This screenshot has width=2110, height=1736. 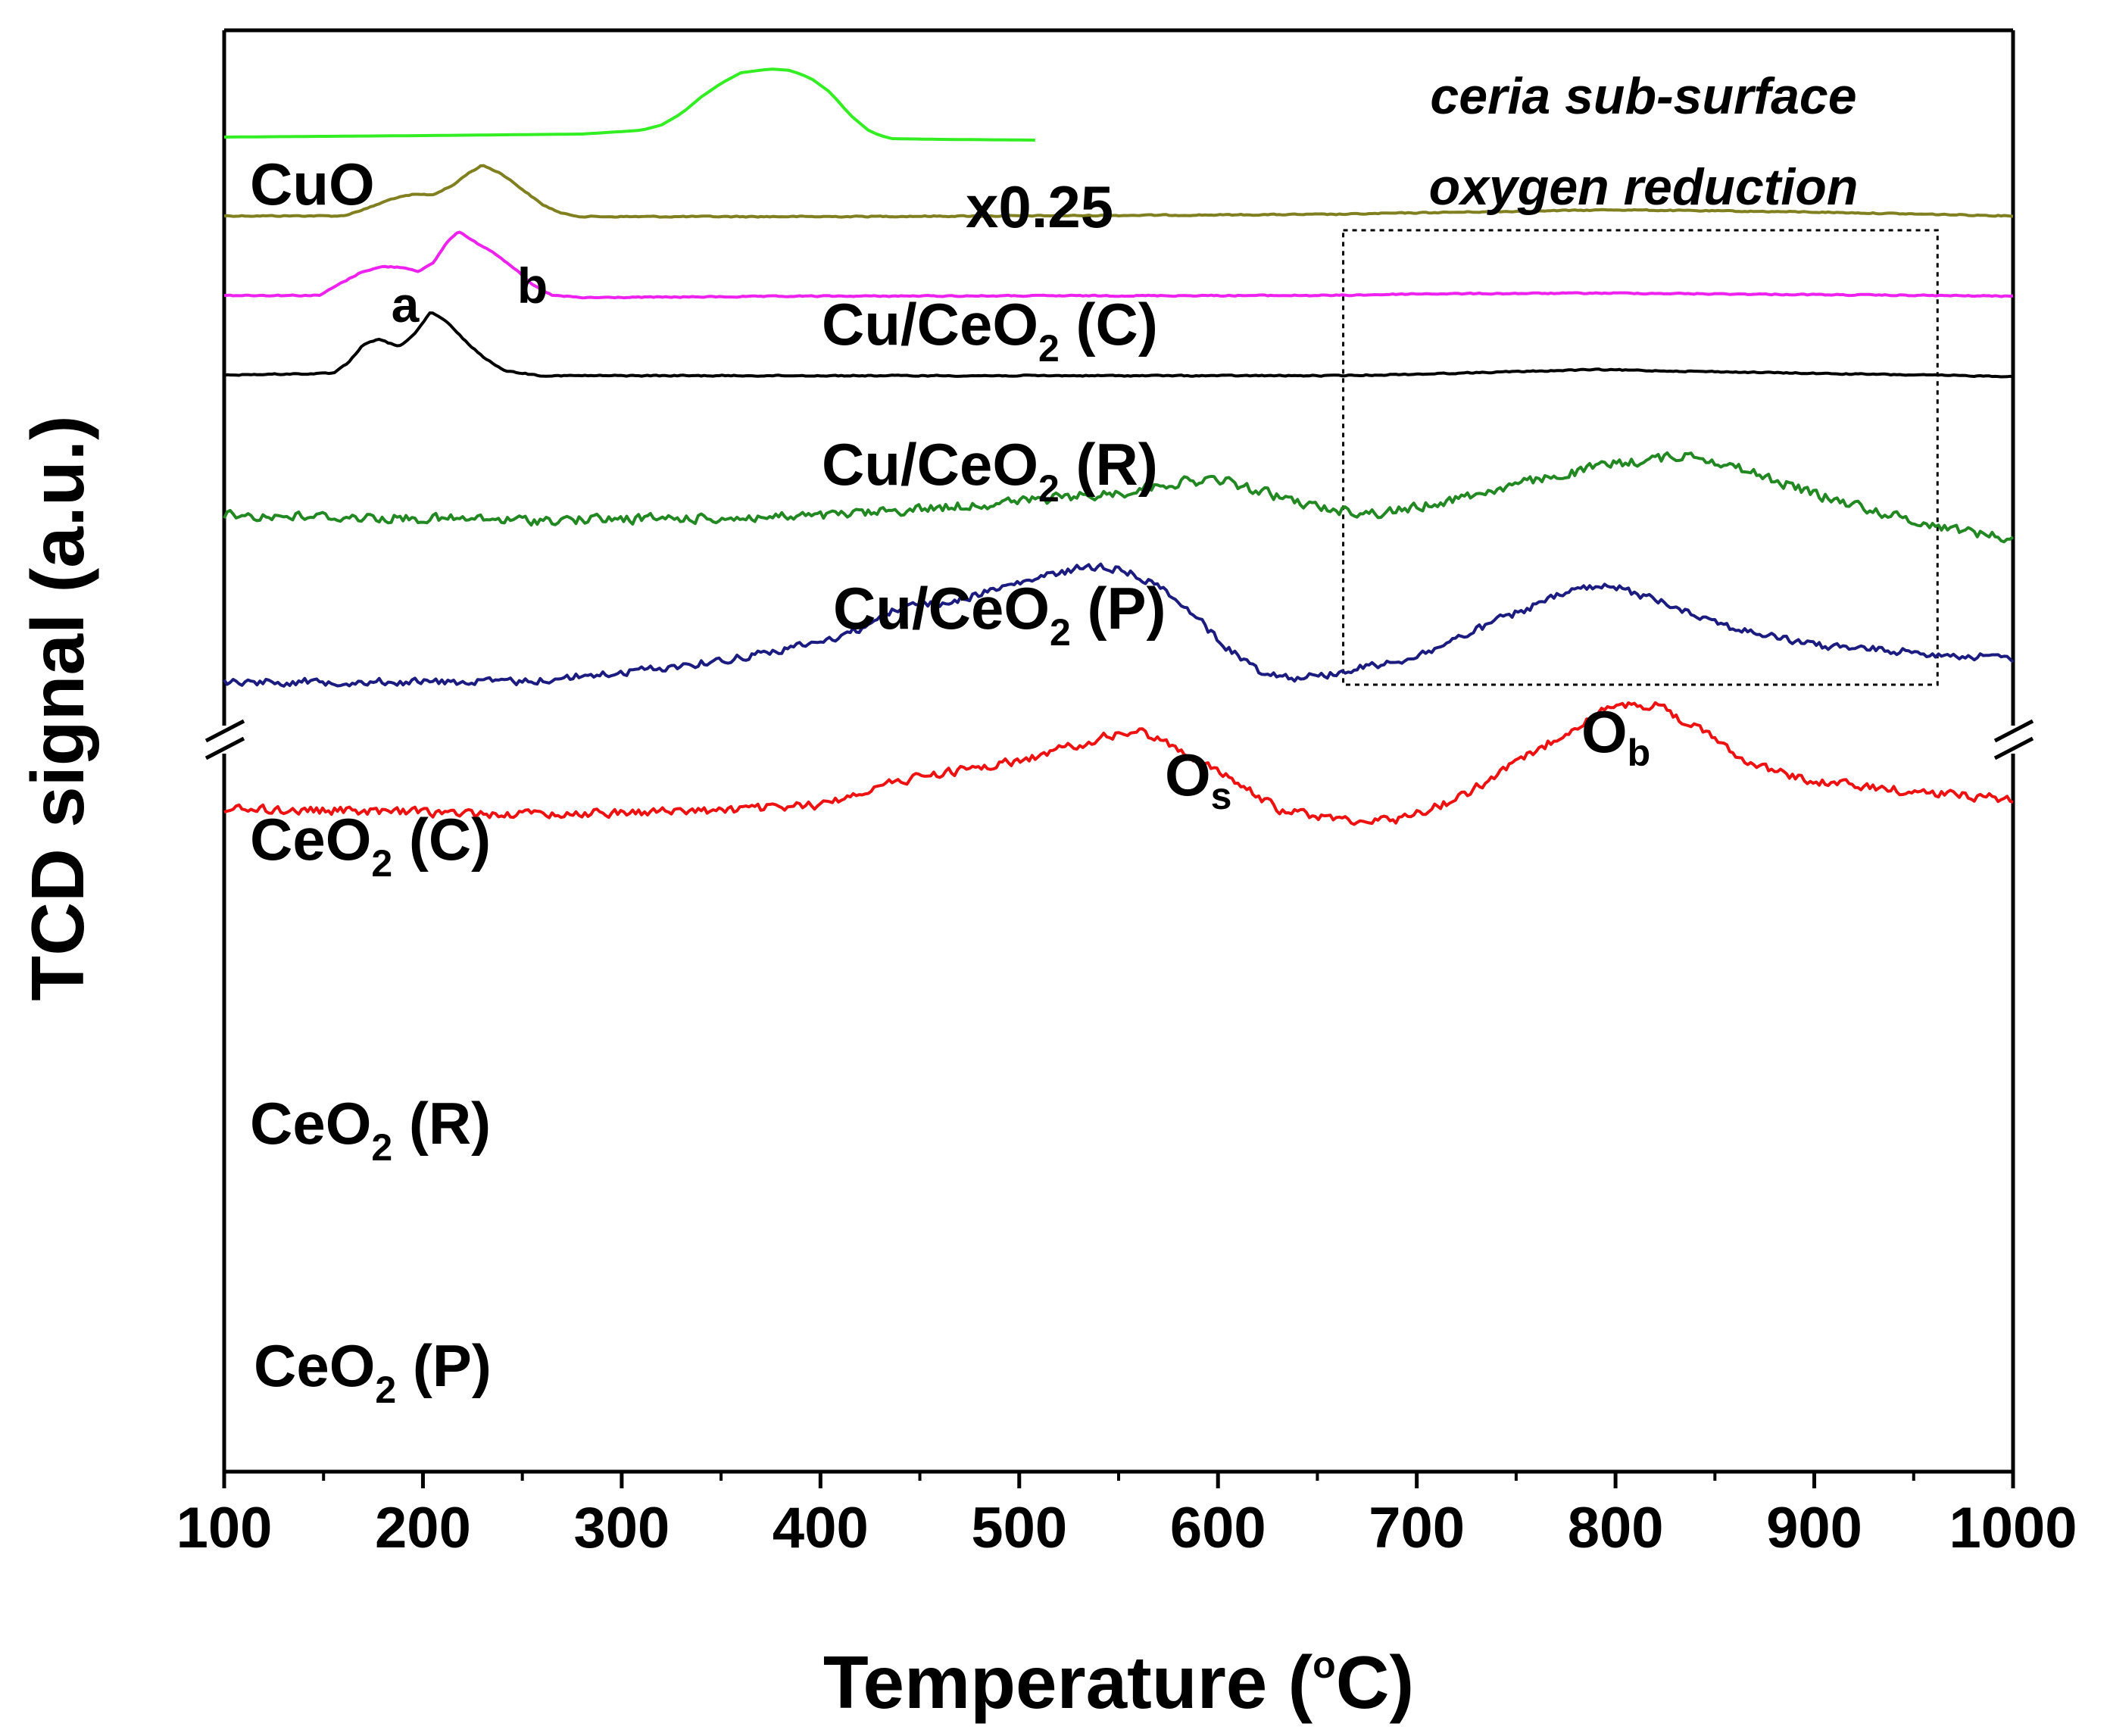 I want to click on series-line-ceo2_c, so click(x=1119, y=497).